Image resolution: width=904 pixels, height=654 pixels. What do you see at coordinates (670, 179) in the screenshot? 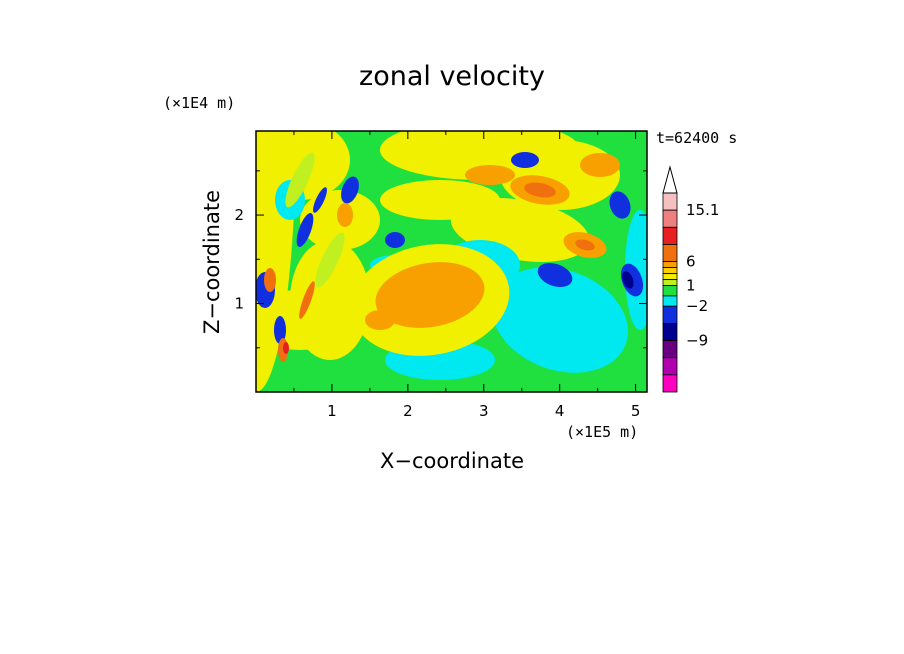
I see `colorbar-arrow` at bounding box center [670, 179].